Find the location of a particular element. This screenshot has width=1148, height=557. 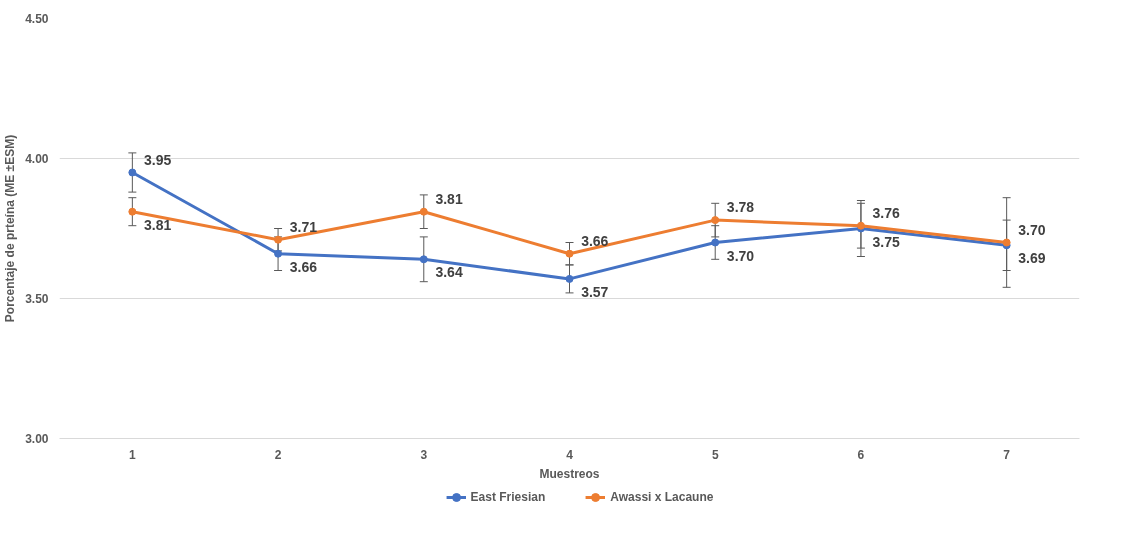

y-tick-label: 3.00 is located at coordinates (37, 439).